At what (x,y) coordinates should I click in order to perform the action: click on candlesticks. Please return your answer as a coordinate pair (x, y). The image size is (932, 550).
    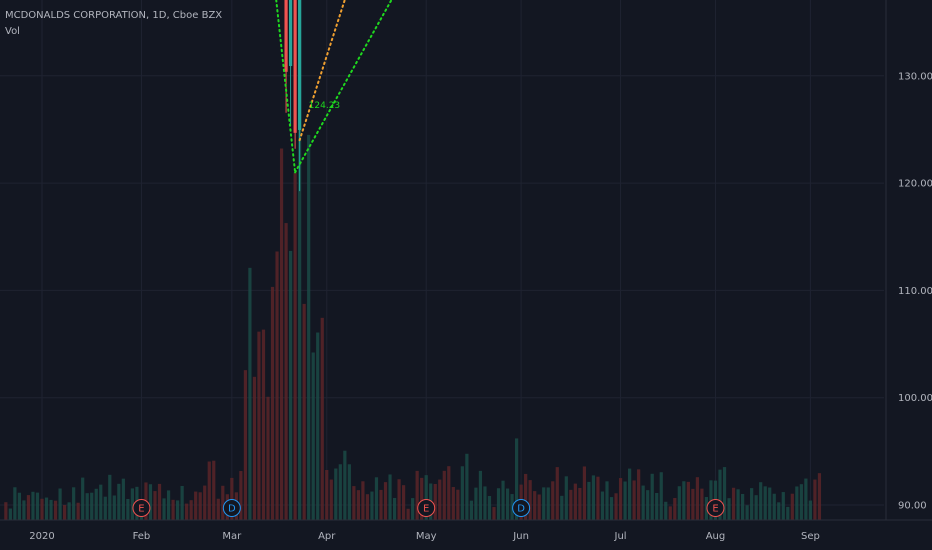
    Looking at the image, I should click on (293, 96).